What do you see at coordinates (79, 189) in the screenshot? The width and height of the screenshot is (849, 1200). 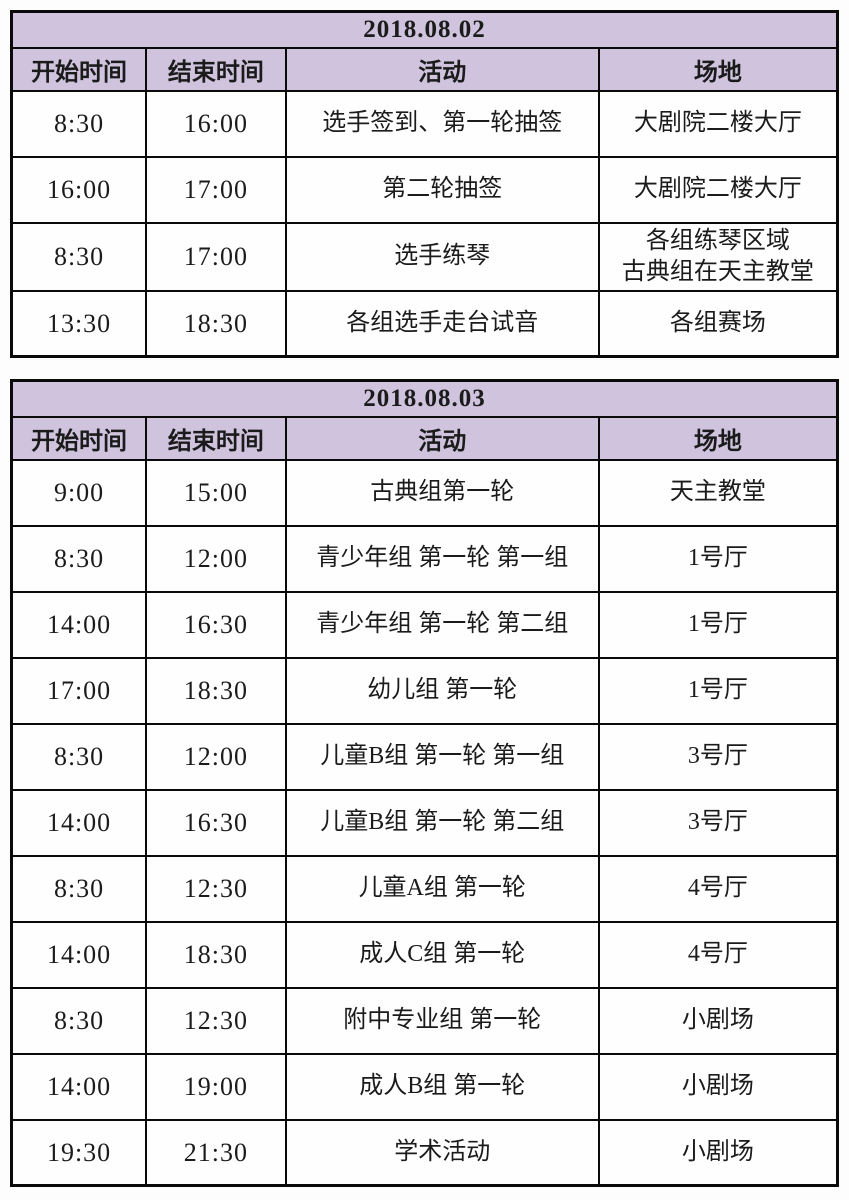 I see `start-time-cell: 16:00` at bounding box center [79, 189].